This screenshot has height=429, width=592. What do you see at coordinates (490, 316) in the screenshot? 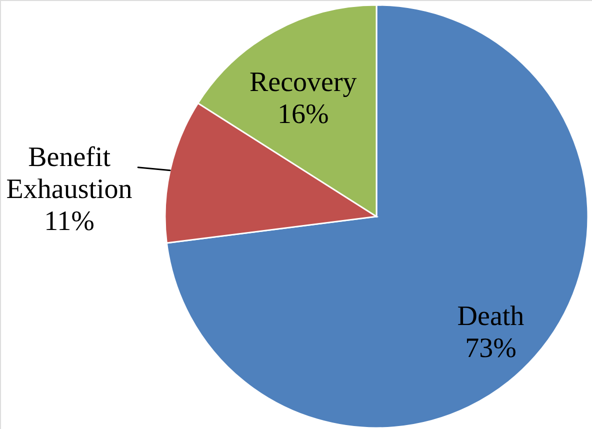
I see `slice-label: Death` at bounding box center [490, 316].